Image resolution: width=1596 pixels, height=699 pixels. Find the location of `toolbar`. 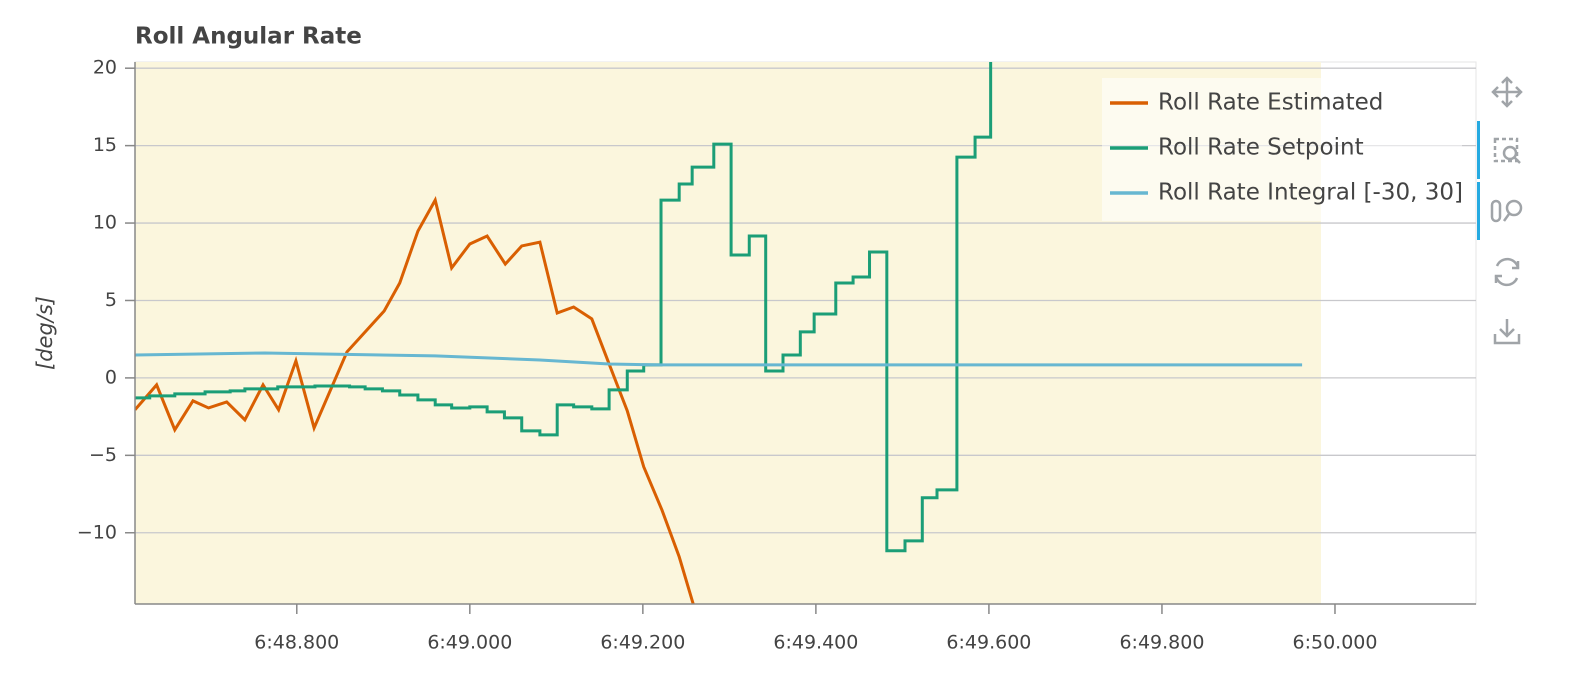

toolbar is located at coordinates (1500, 210).